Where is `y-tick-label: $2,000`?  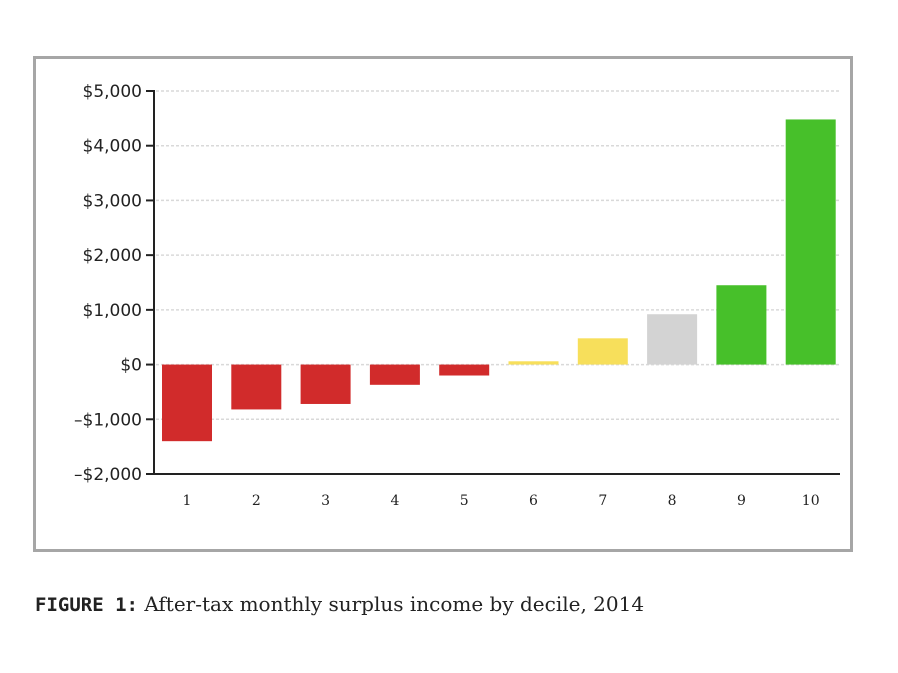 y-tick-label: $2,000 is located at coordinates (112, 256).